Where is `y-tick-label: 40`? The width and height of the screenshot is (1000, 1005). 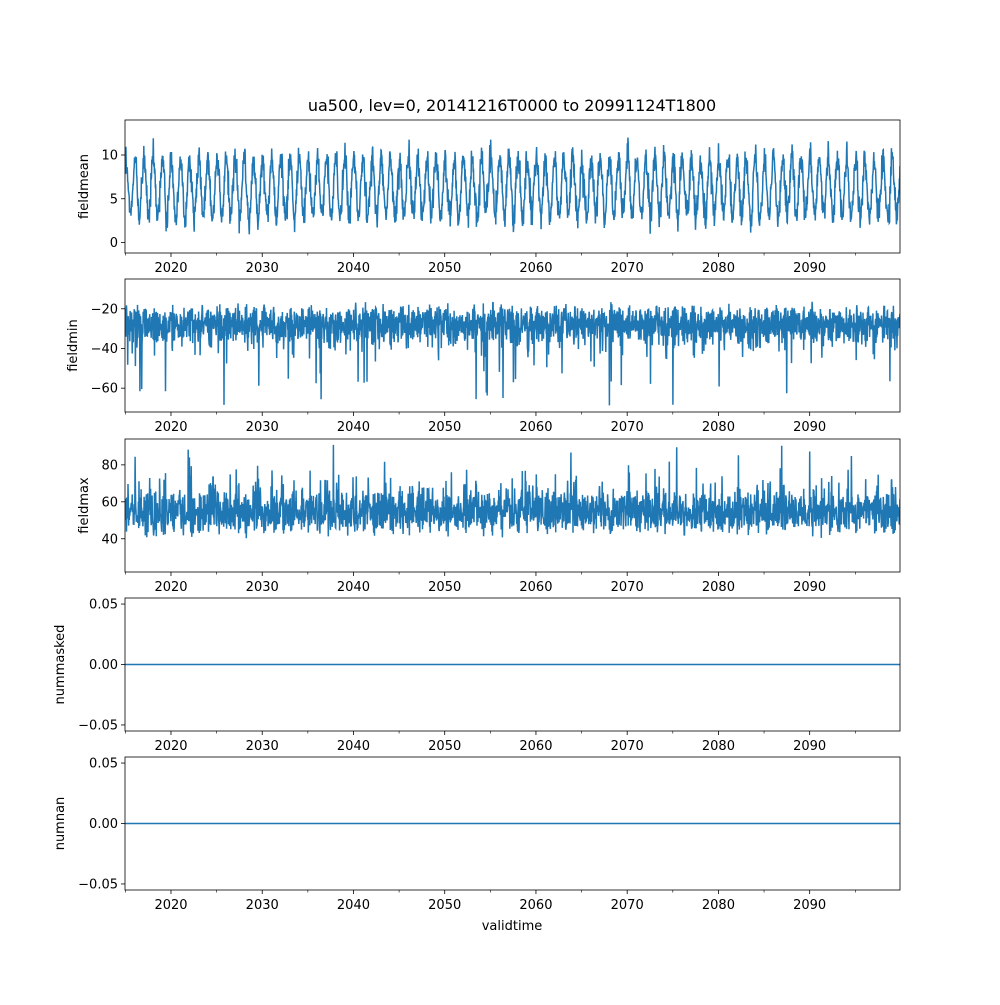 y-tick-label: 40 is located at coordinates (109, 539).